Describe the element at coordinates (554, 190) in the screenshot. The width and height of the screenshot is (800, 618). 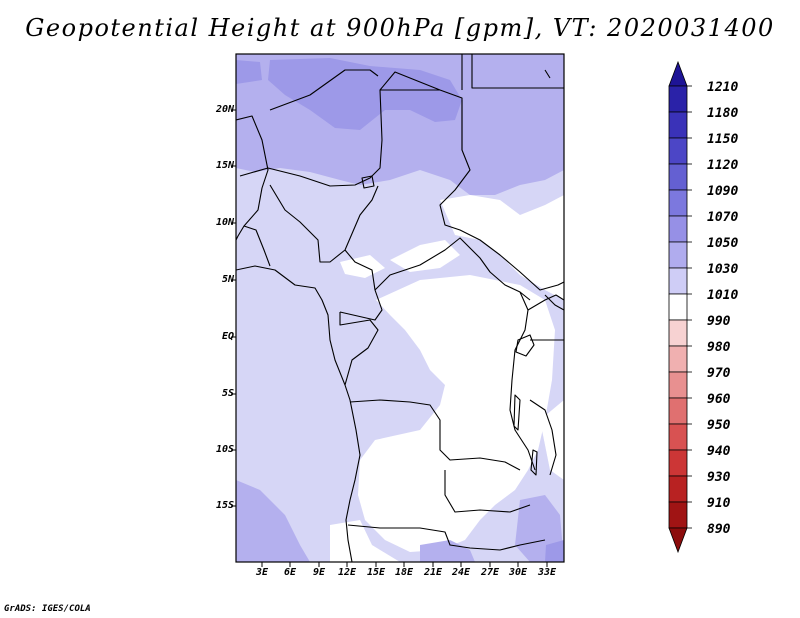
I see `coast-east` at that location.